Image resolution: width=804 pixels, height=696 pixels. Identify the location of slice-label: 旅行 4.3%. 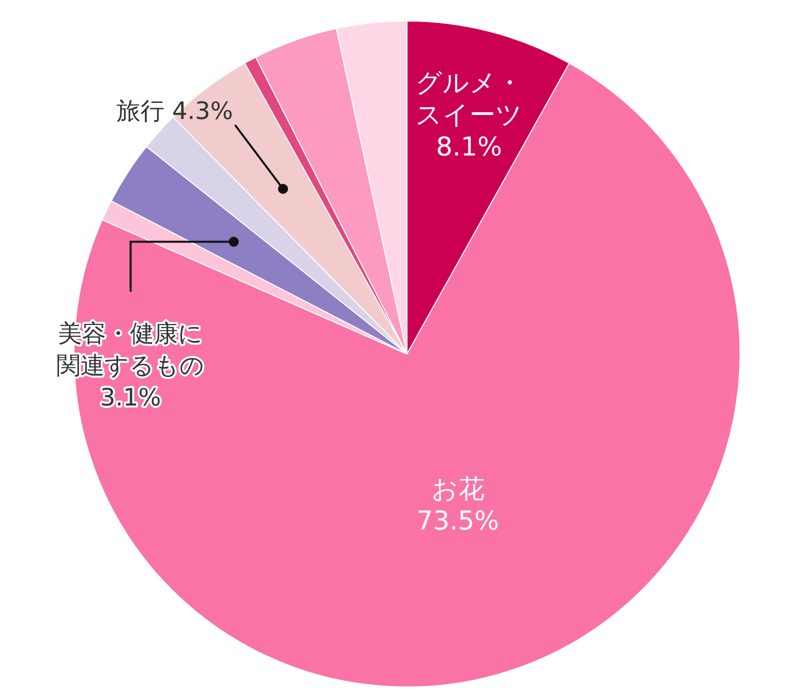
(175, 110).